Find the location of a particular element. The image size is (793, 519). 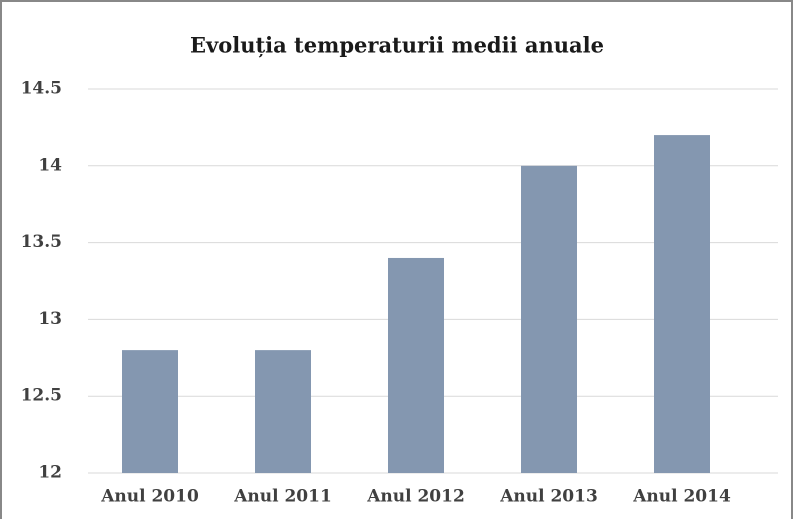

x-tick-label: Anul 2014 is located at coordinates (681, 497).